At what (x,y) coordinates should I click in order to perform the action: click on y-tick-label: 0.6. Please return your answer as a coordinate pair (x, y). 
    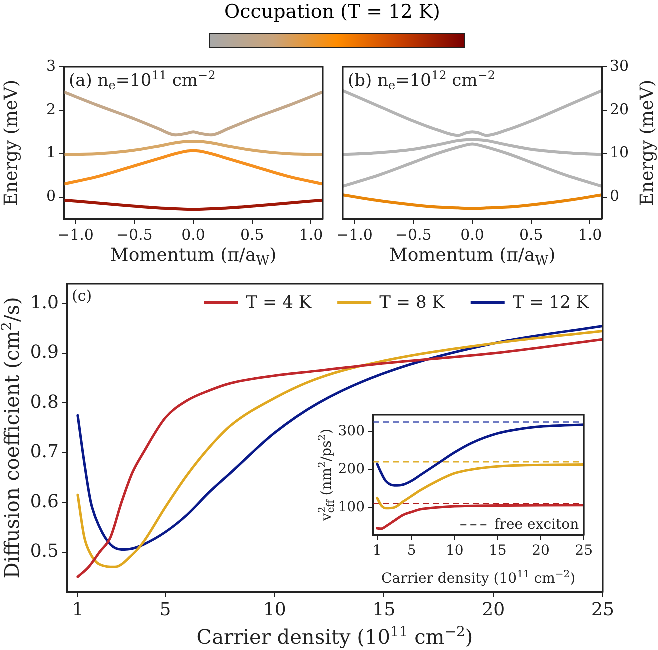
    Looking at the image, I should click on (44, 501).